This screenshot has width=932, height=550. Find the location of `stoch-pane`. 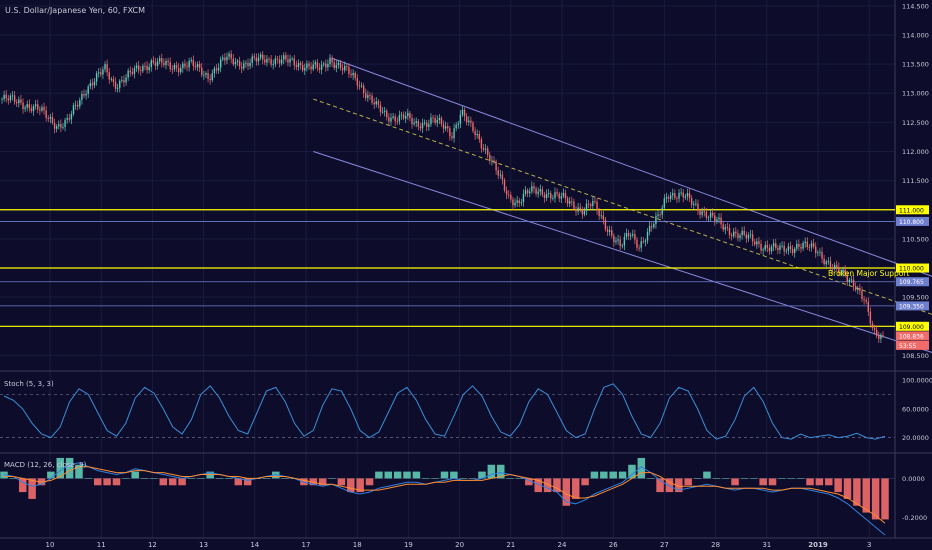

stoch-pane is located at coordinates (447, 411).